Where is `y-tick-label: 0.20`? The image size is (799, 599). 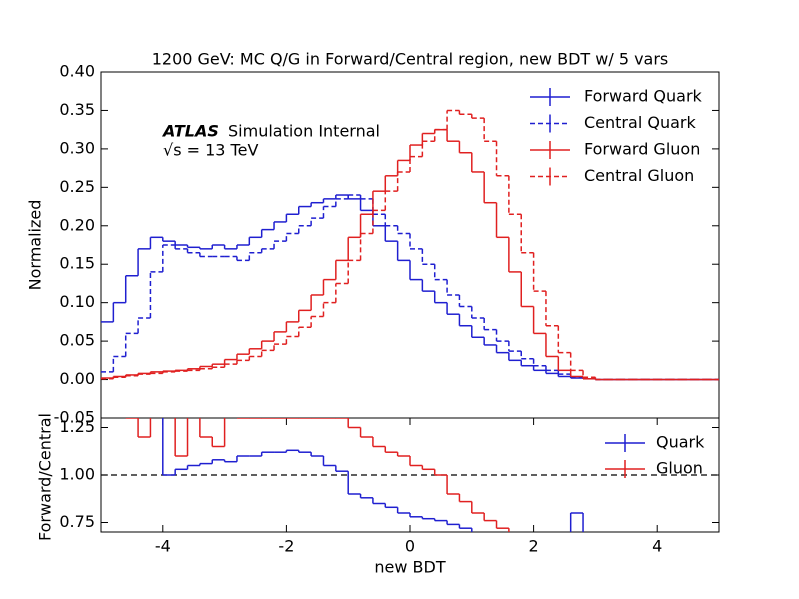
y-tick-label: 0.20 is located at coordinates (77, 224).